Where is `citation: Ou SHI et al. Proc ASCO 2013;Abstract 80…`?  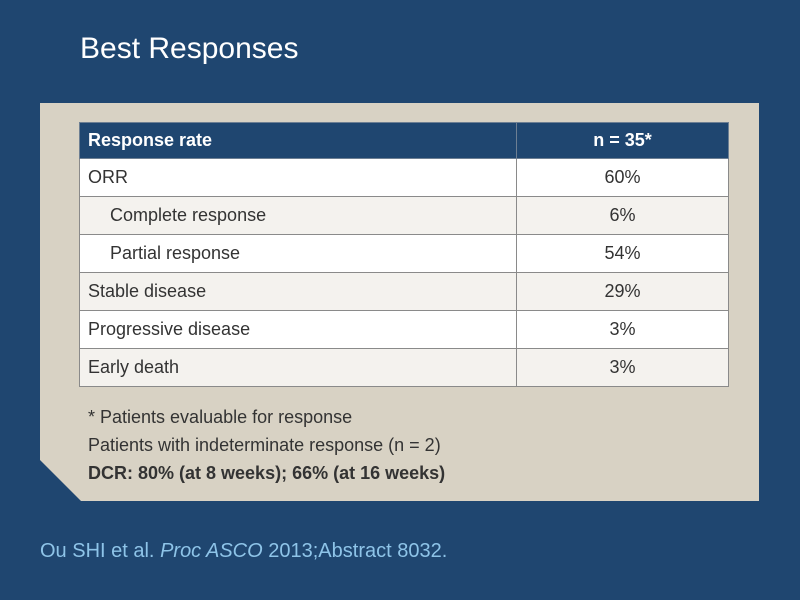
citation: Ou SHI et al. Proc ASCO 2013;Abstract 80… is located at coordinates (243, 551).